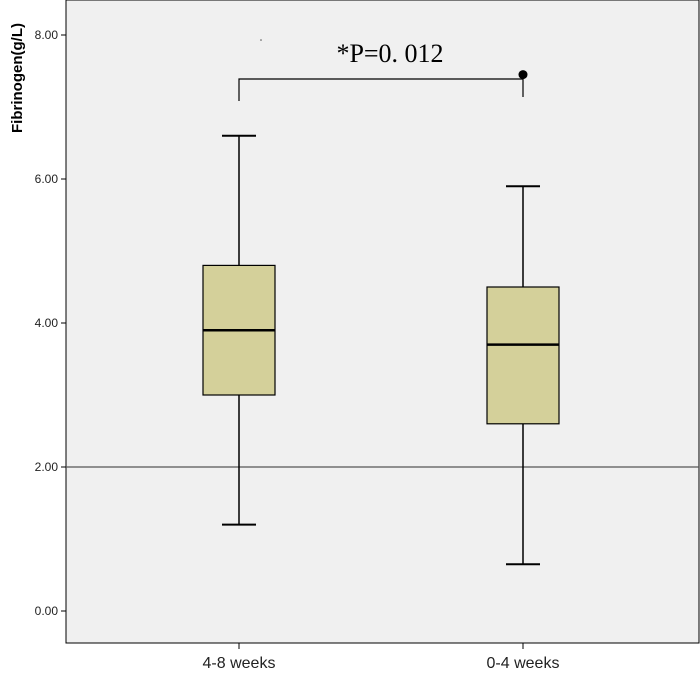  I want to click on y-axis-title: Fibrinogen(g/L), so click(17, 78).